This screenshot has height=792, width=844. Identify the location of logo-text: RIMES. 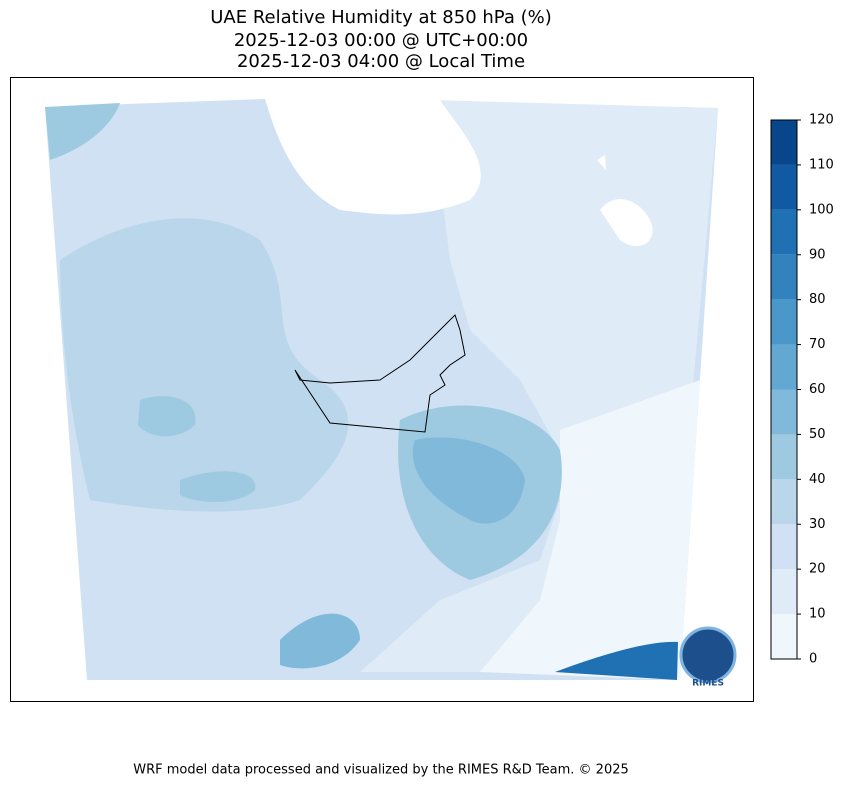
(708, 684).